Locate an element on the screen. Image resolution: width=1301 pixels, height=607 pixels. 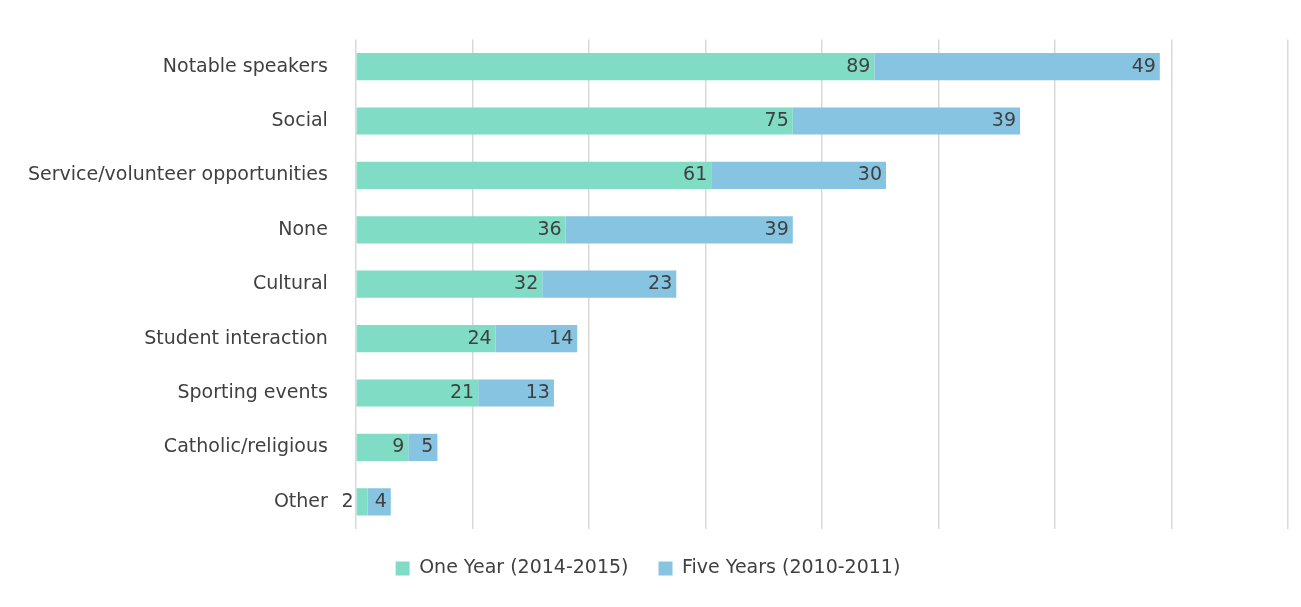
y-tick-label: Service/volunteer opportunities is located at coordinates (178, 173).